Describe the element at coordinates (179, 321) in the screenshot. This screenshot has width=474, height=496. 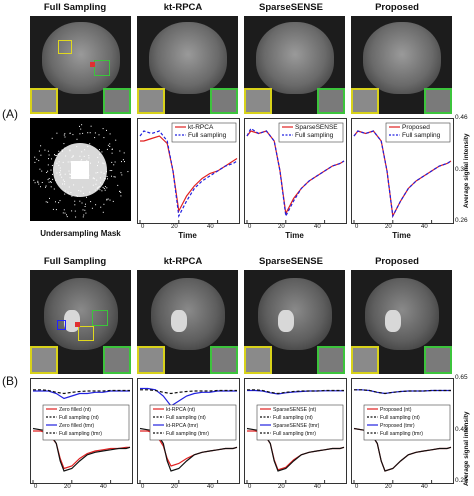
I see `tumor-region` at that location.